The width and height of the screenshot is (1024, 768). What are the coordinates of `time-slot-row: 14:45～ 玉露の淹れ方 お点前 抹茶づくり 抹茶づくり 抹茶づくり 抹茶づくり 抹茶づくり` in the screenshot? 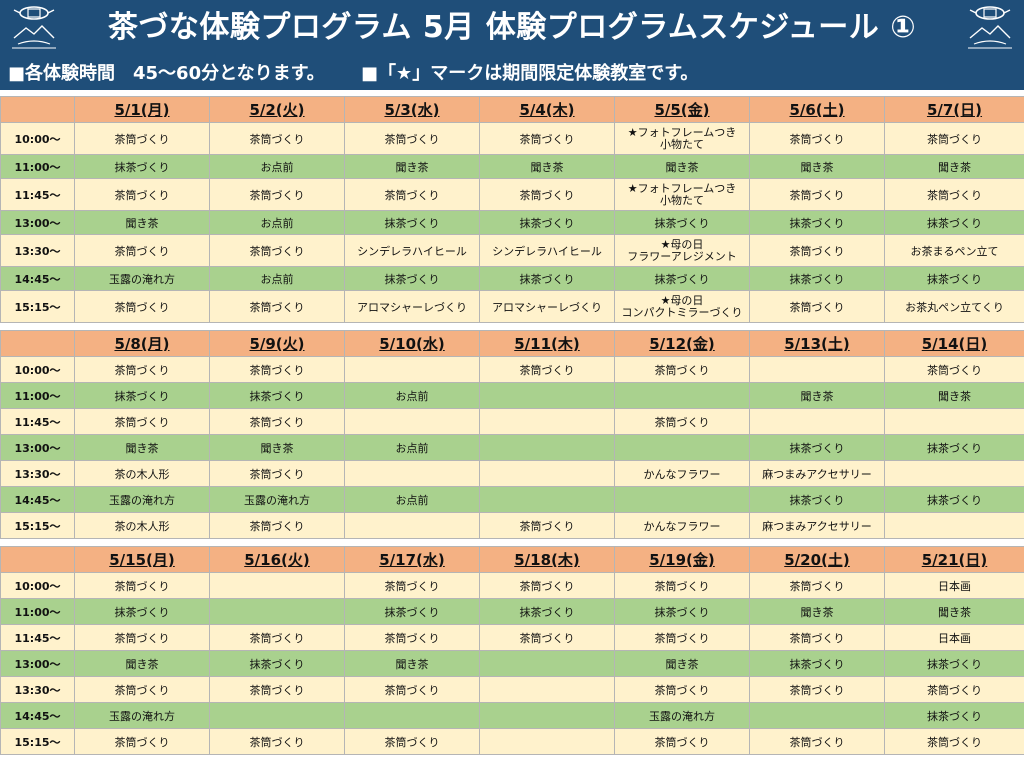 It's located at (512, 278).